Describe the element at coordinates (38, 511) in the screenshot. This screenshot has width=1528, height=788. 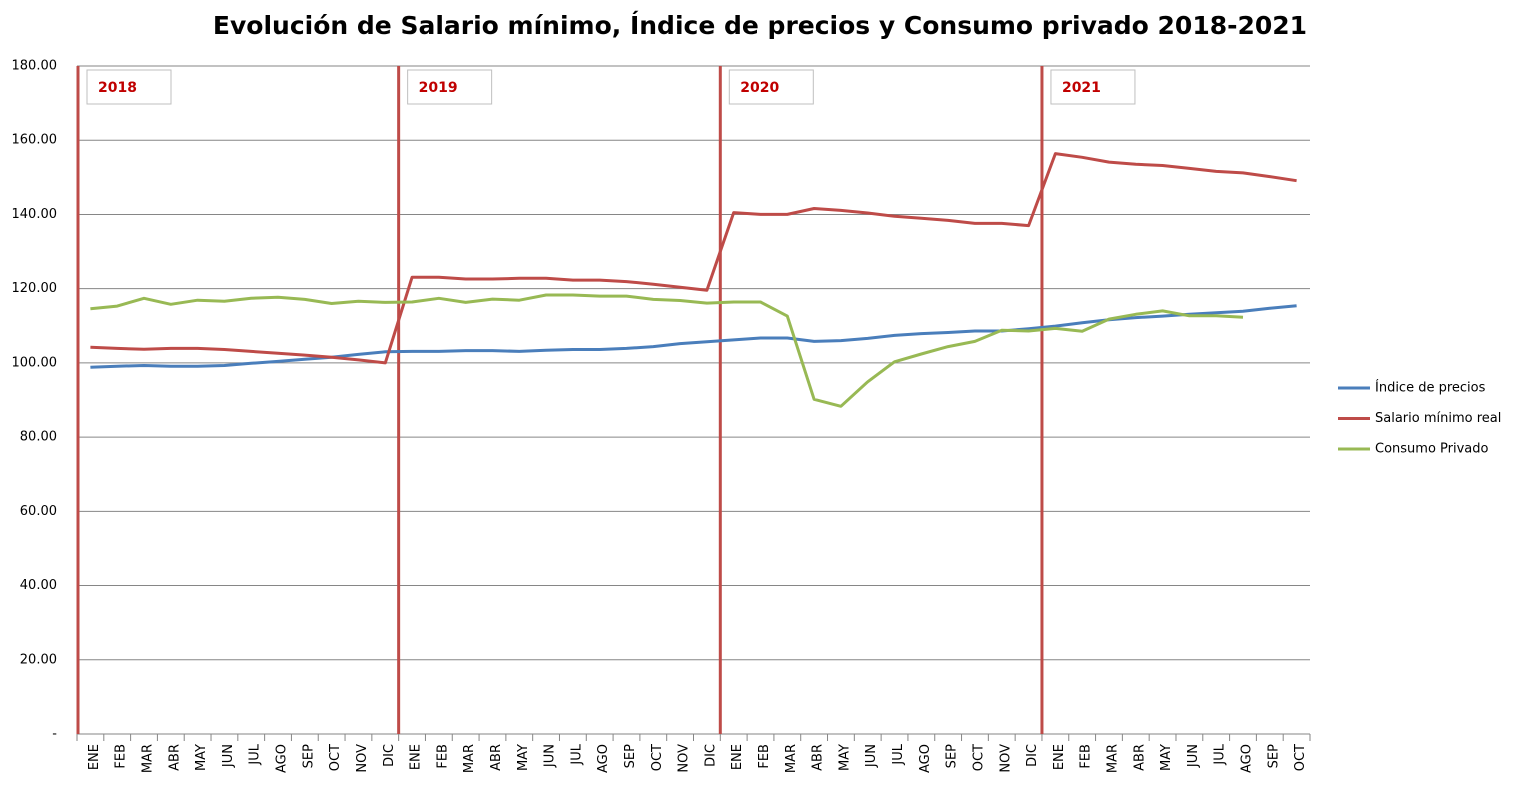
I see `y-tick-label: 60.00` at that location.